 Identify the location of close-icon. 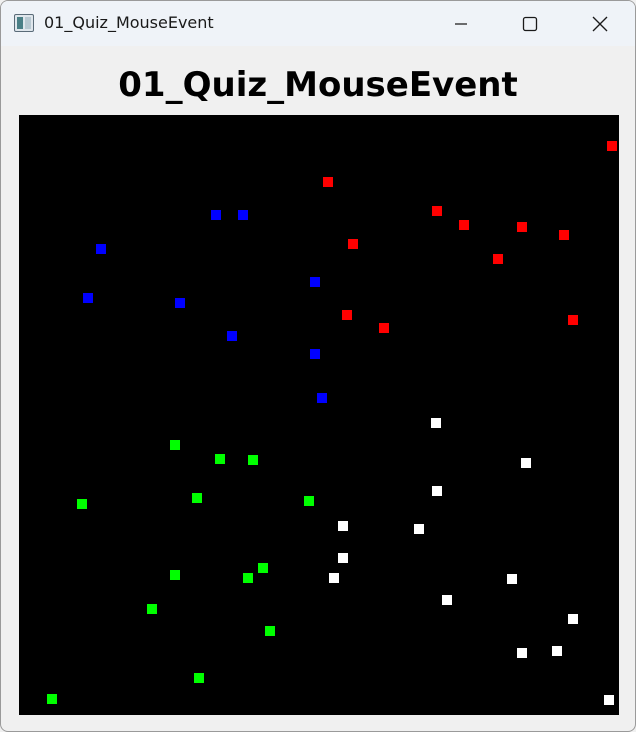
(600, 23).